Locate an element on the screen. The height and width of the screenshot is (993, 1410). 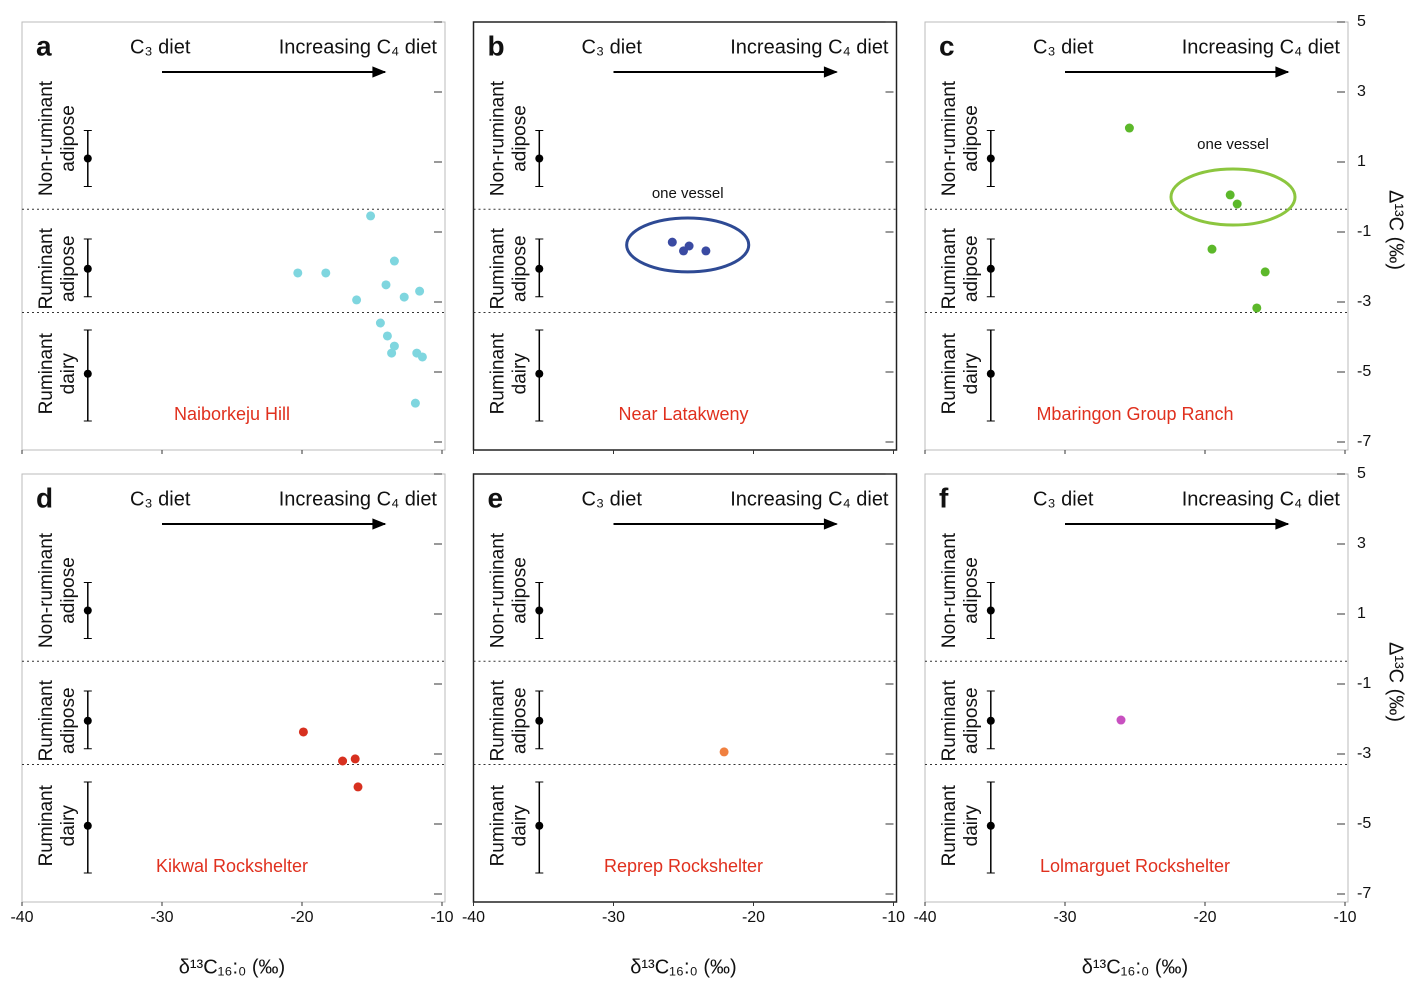
y-tick-label: -7 is located at coordinates (1364, 441).